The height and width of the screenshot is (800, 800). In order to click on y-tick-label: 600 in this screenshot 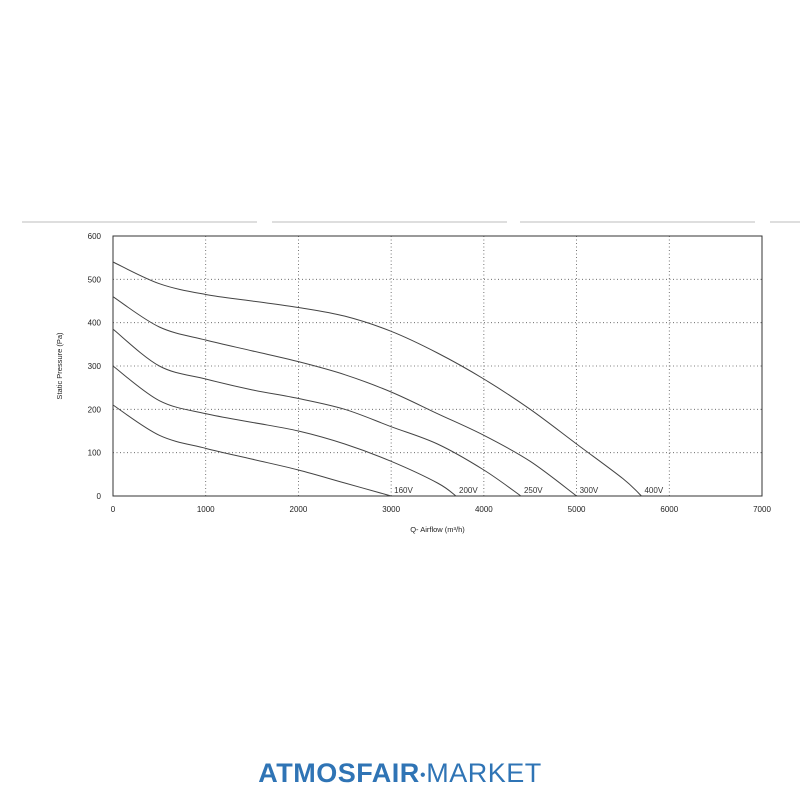, I will do `click(95, 236)`.